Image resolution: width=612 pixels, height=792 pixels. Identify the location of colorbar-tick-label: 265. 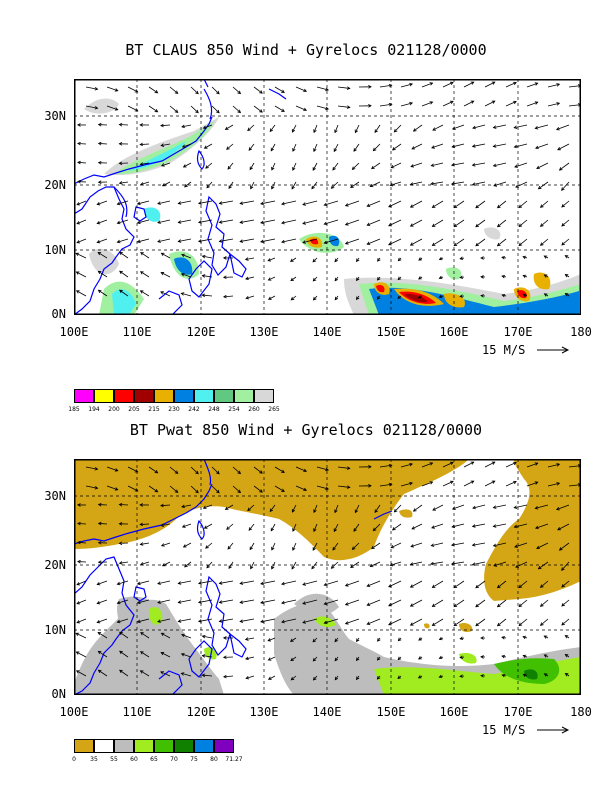
(274, 409).